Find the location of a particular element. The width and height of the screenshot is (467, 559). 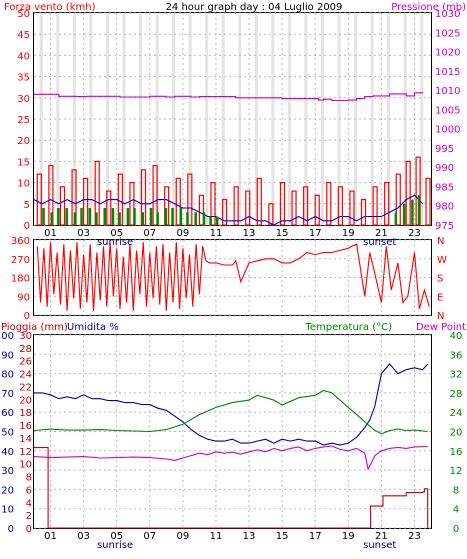

pressure-tick-label: 1030 is located at coordinates (447, 14).